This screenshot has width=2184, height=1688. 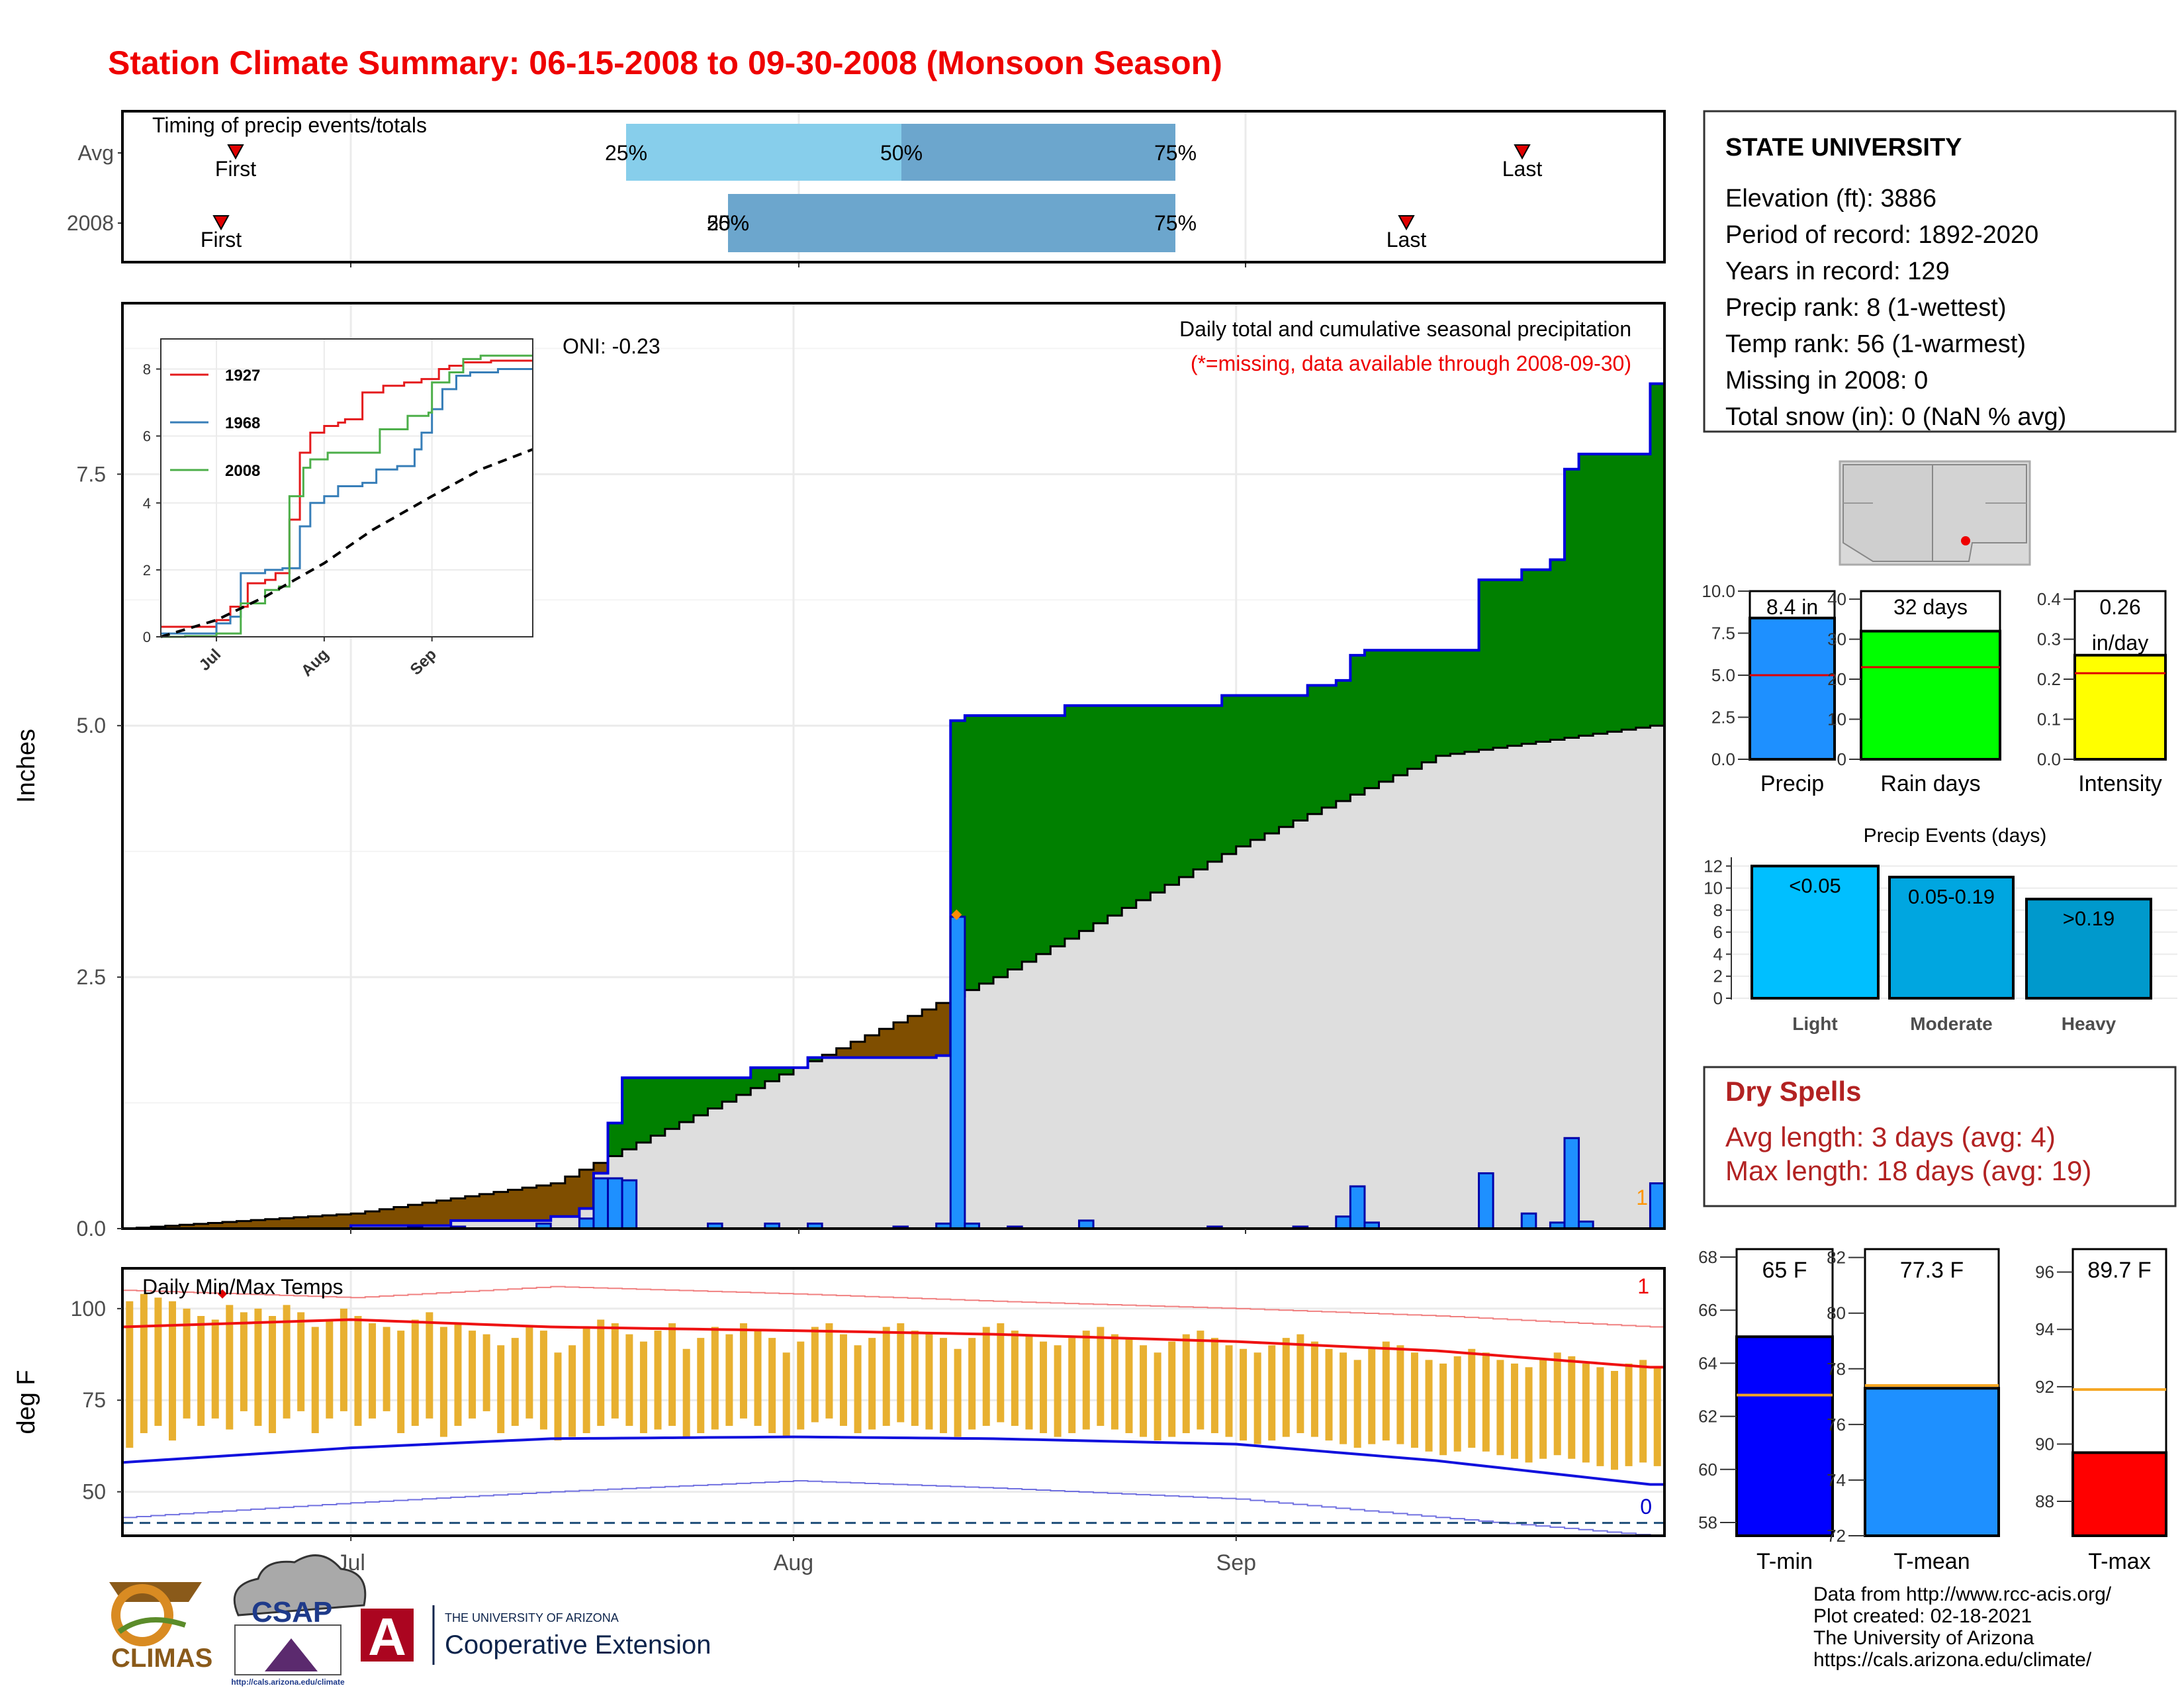 What do you see at coordinates (1837, 271) in the screenshot?
I see `station-info-line: Years in record: 129` at bounding box center [1837, 271].